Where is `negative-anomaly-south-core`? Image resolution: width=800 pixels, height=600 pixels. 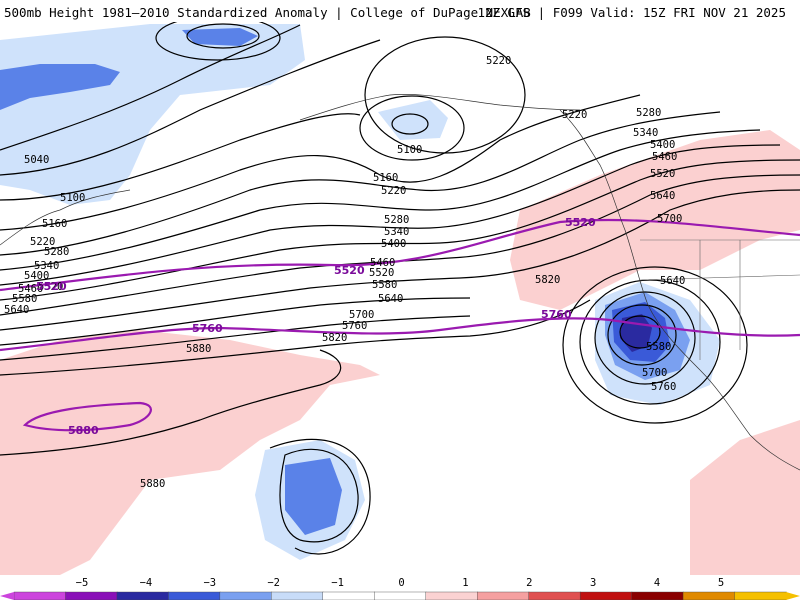
negative-anomaly-south-core is located at coordinates (313, 496).